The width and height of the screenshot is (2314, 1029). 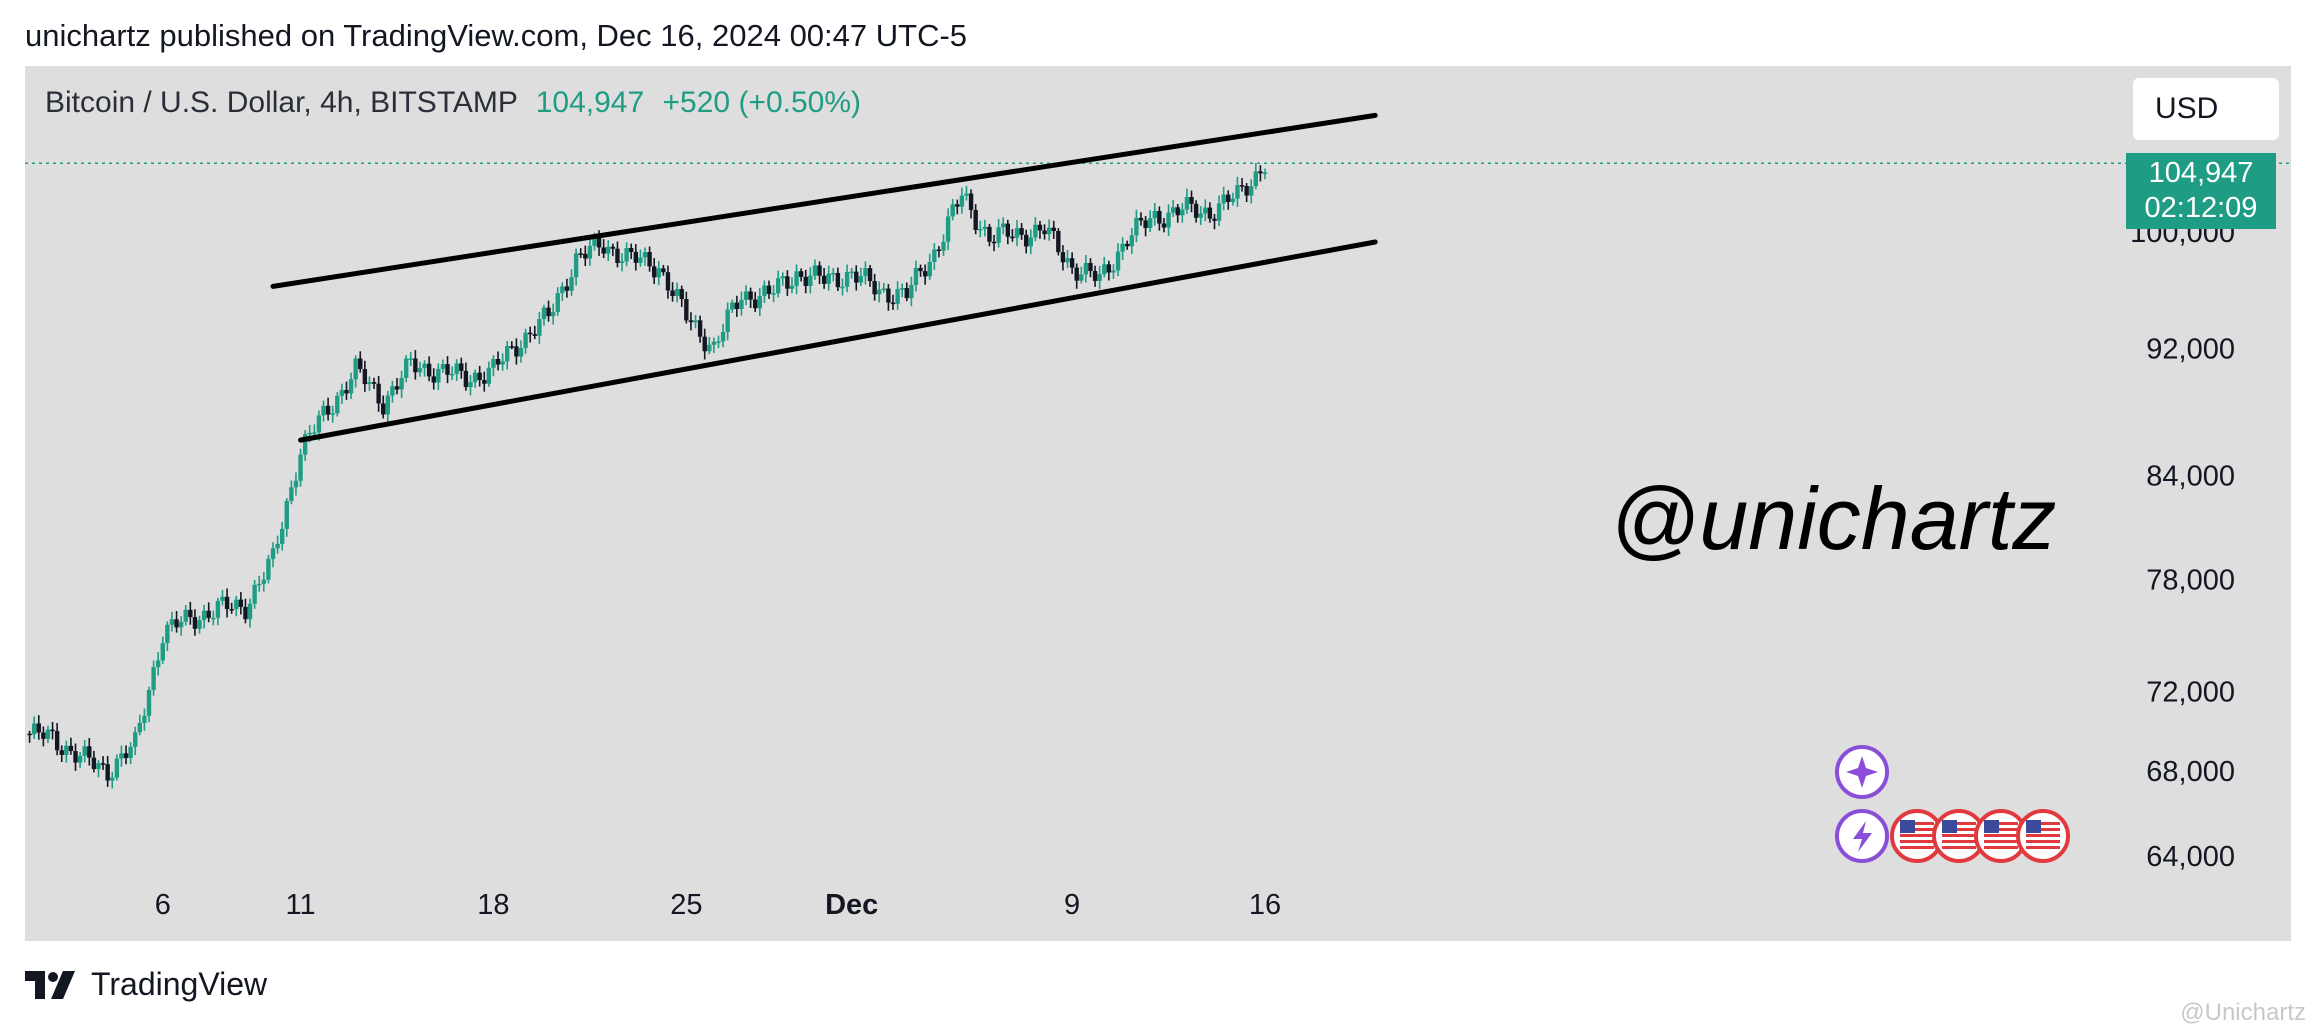 I want to click on us-flag-icon, so click(x=2043, y=836).